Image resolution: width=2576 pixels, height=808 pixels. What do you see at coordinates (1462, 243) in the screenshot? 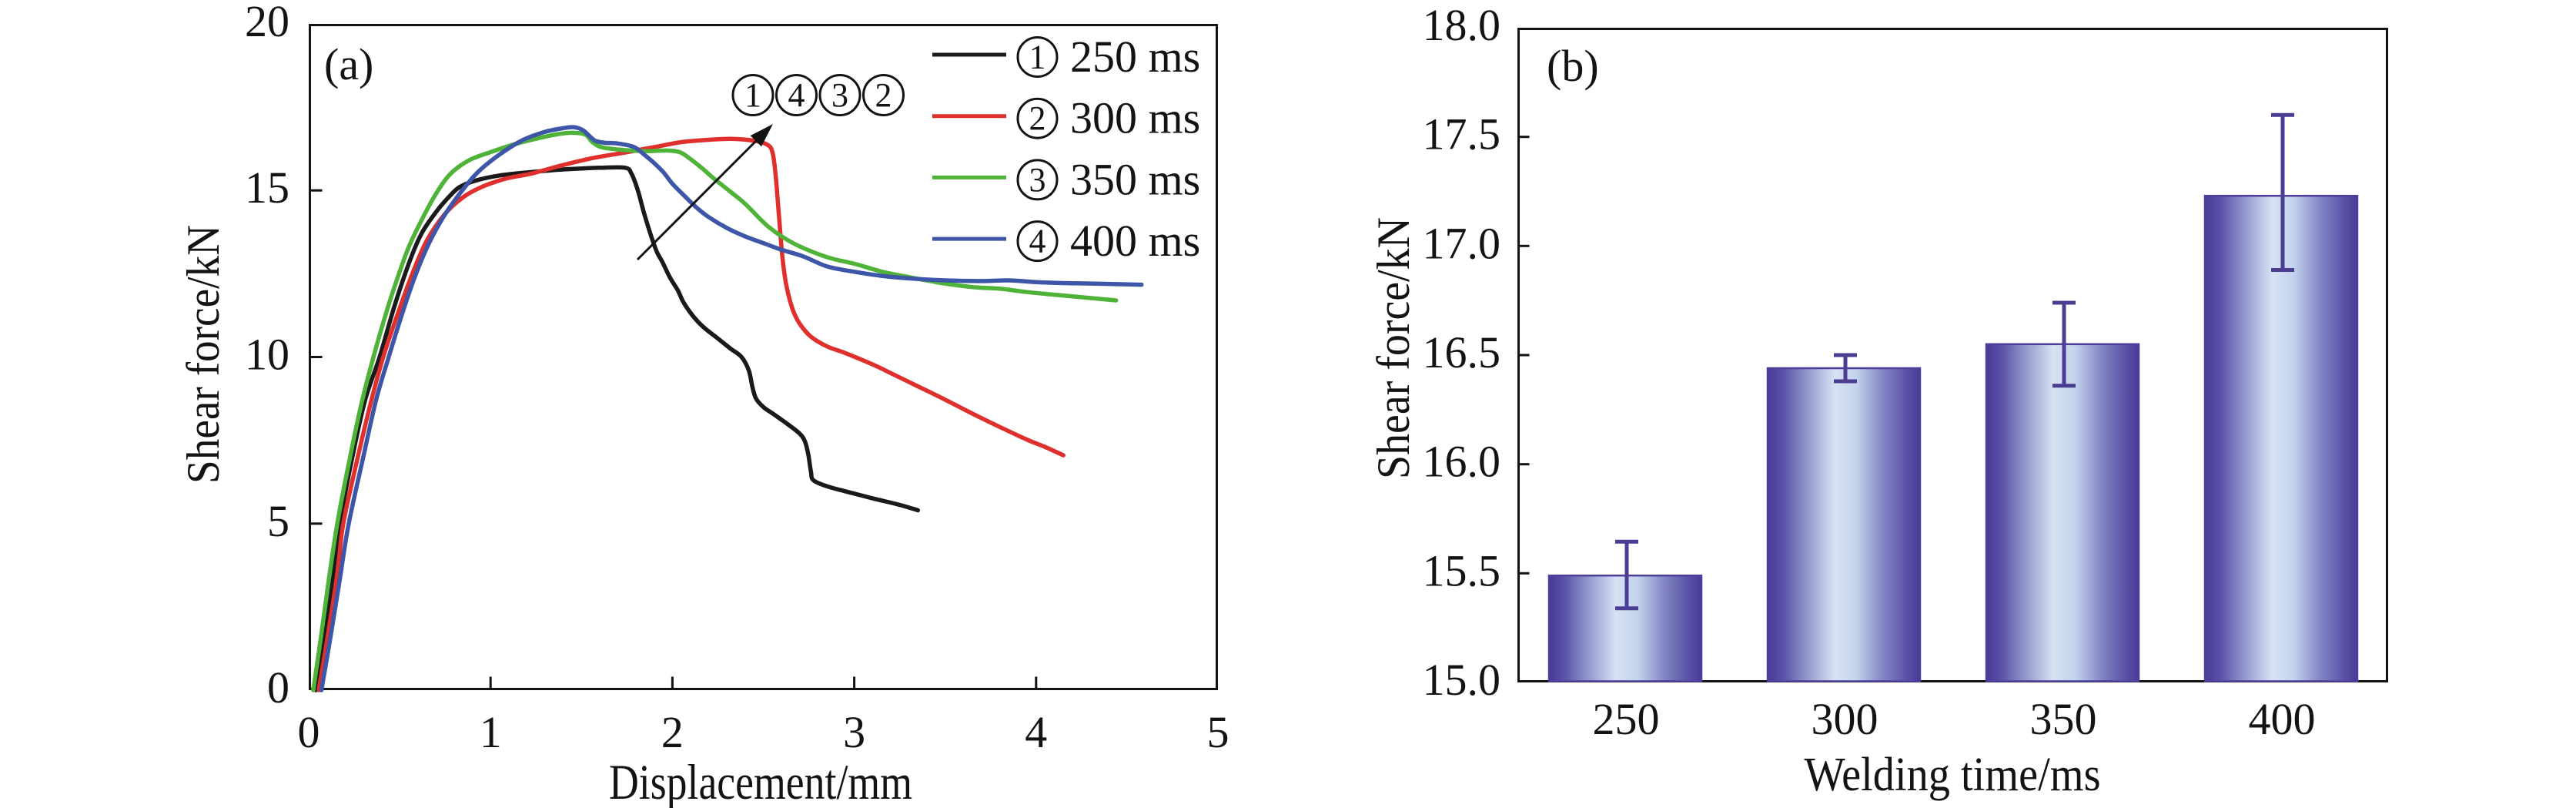
I see `svg-text: 17.0` at bounding box center [1462, 243].